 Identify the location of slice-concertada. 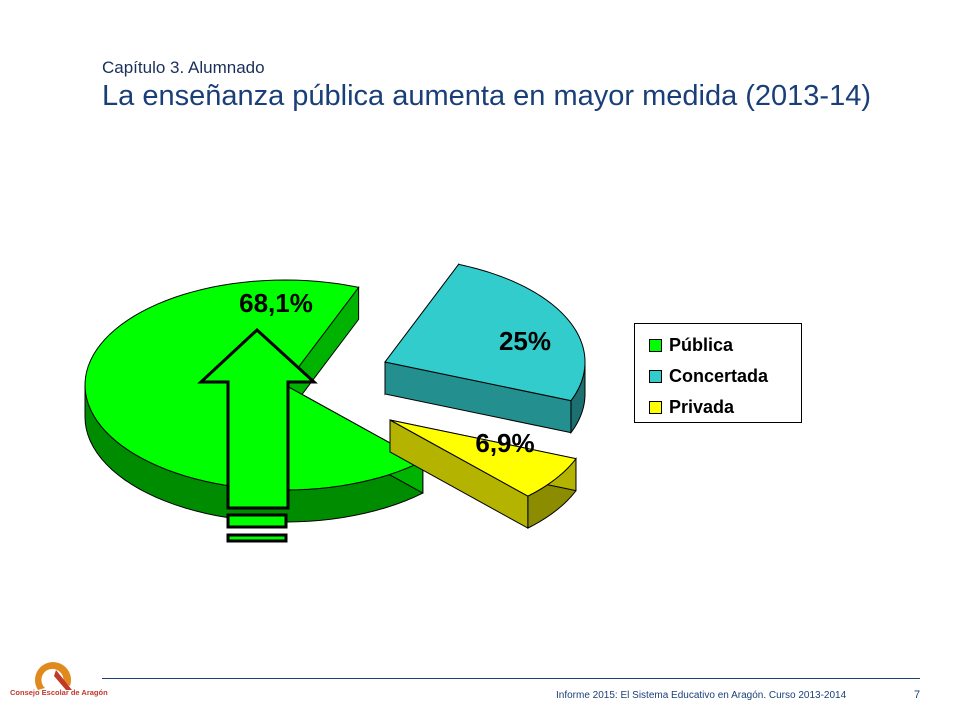
(485, 348).